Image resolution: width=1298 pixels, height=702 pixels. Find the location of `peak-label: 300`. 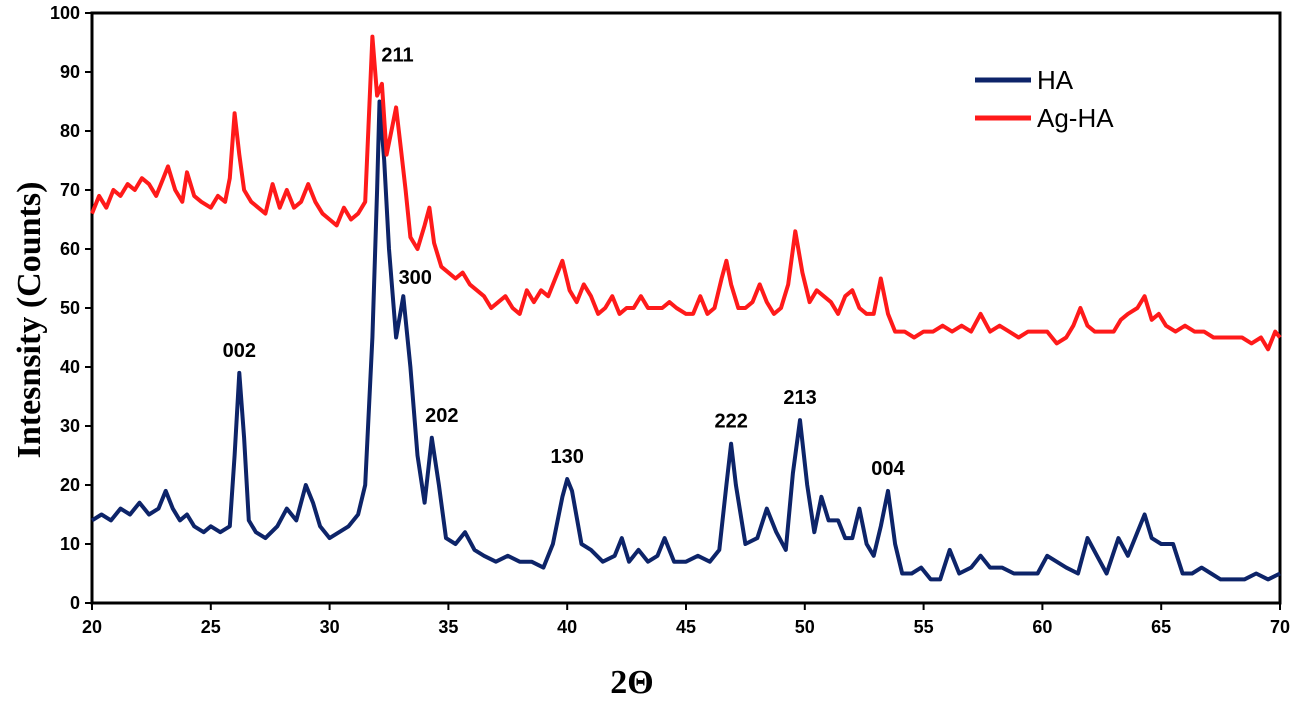

peak-label: 300 is located at coordinates (415, 278).